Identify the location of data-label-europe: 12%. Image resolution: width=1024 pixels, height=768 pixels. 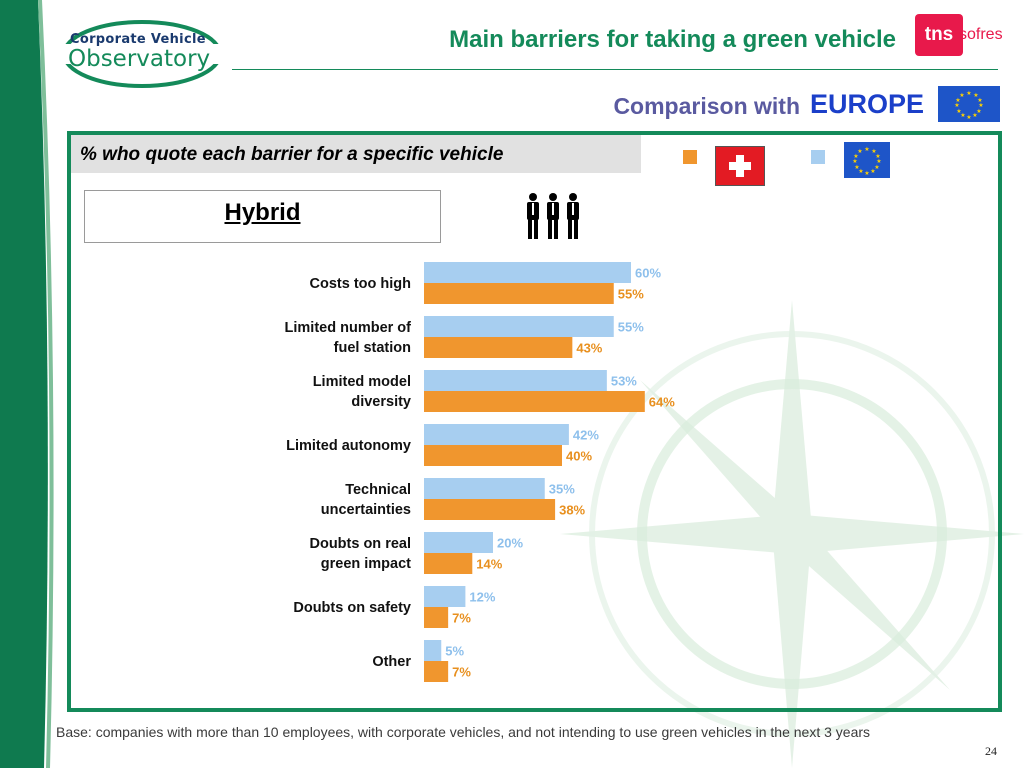
(482, 597).